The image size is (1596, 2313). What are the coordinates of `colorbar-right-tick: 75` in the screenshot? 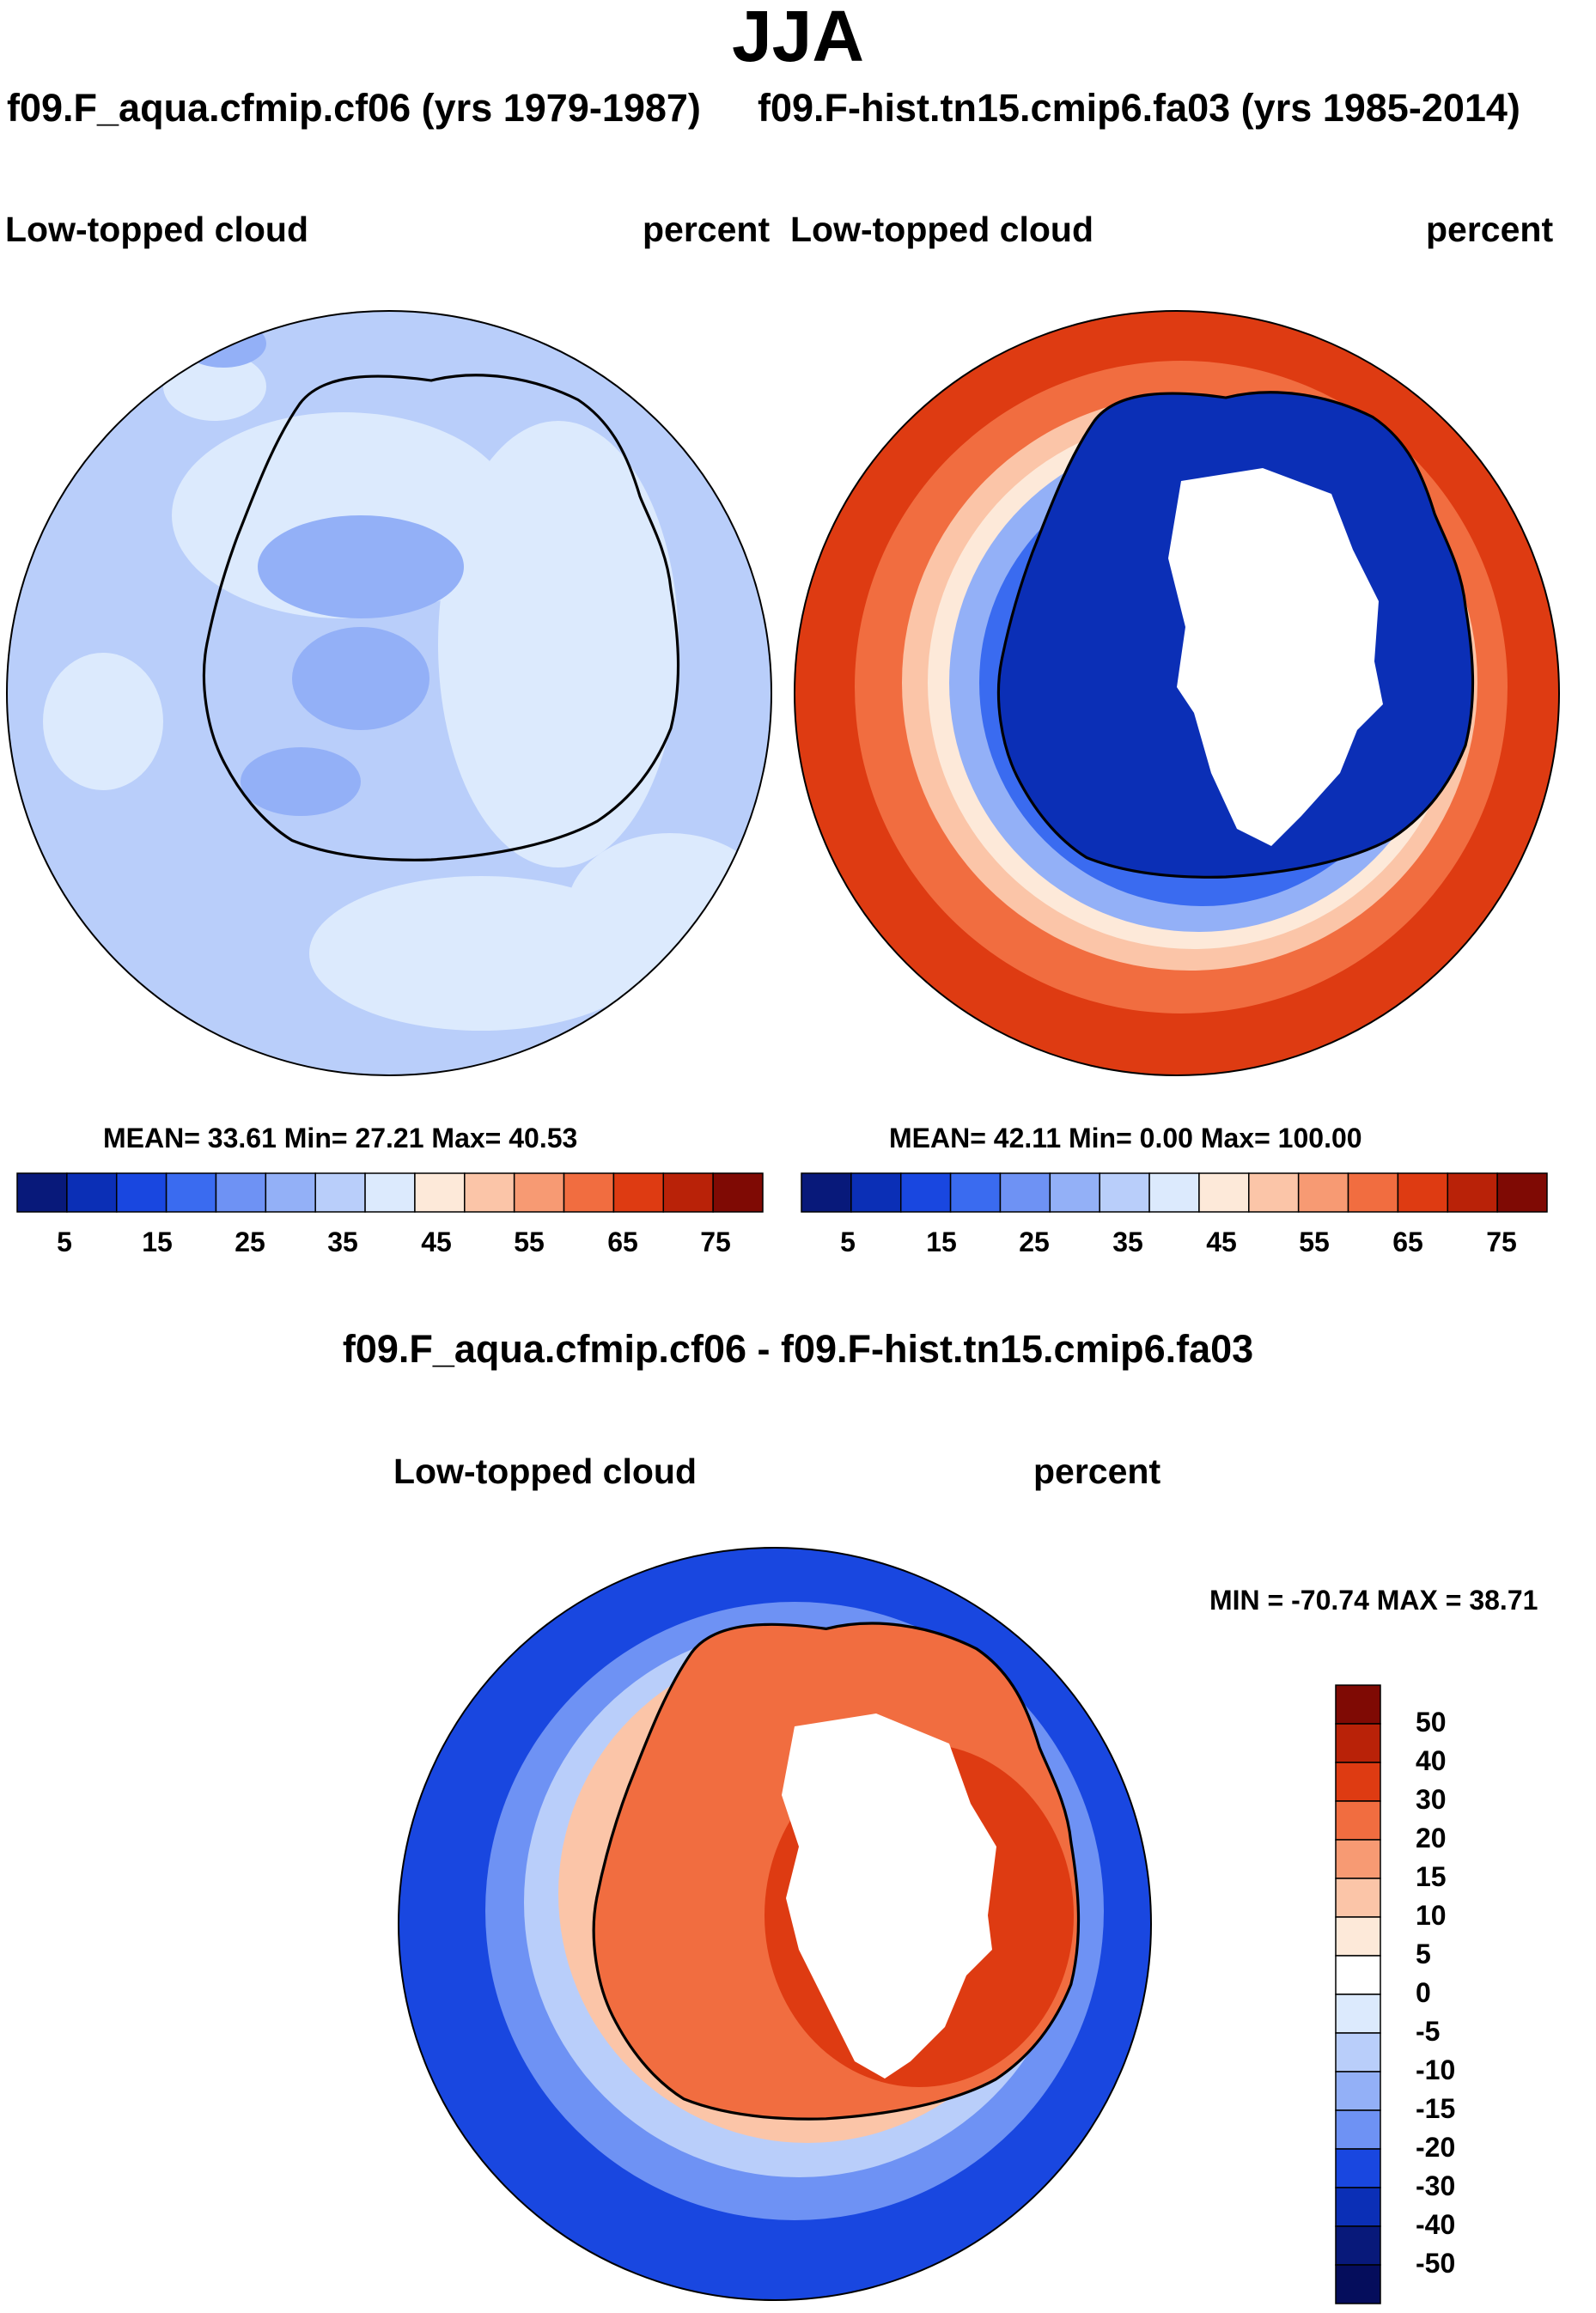 It's located at (1501, 1241).